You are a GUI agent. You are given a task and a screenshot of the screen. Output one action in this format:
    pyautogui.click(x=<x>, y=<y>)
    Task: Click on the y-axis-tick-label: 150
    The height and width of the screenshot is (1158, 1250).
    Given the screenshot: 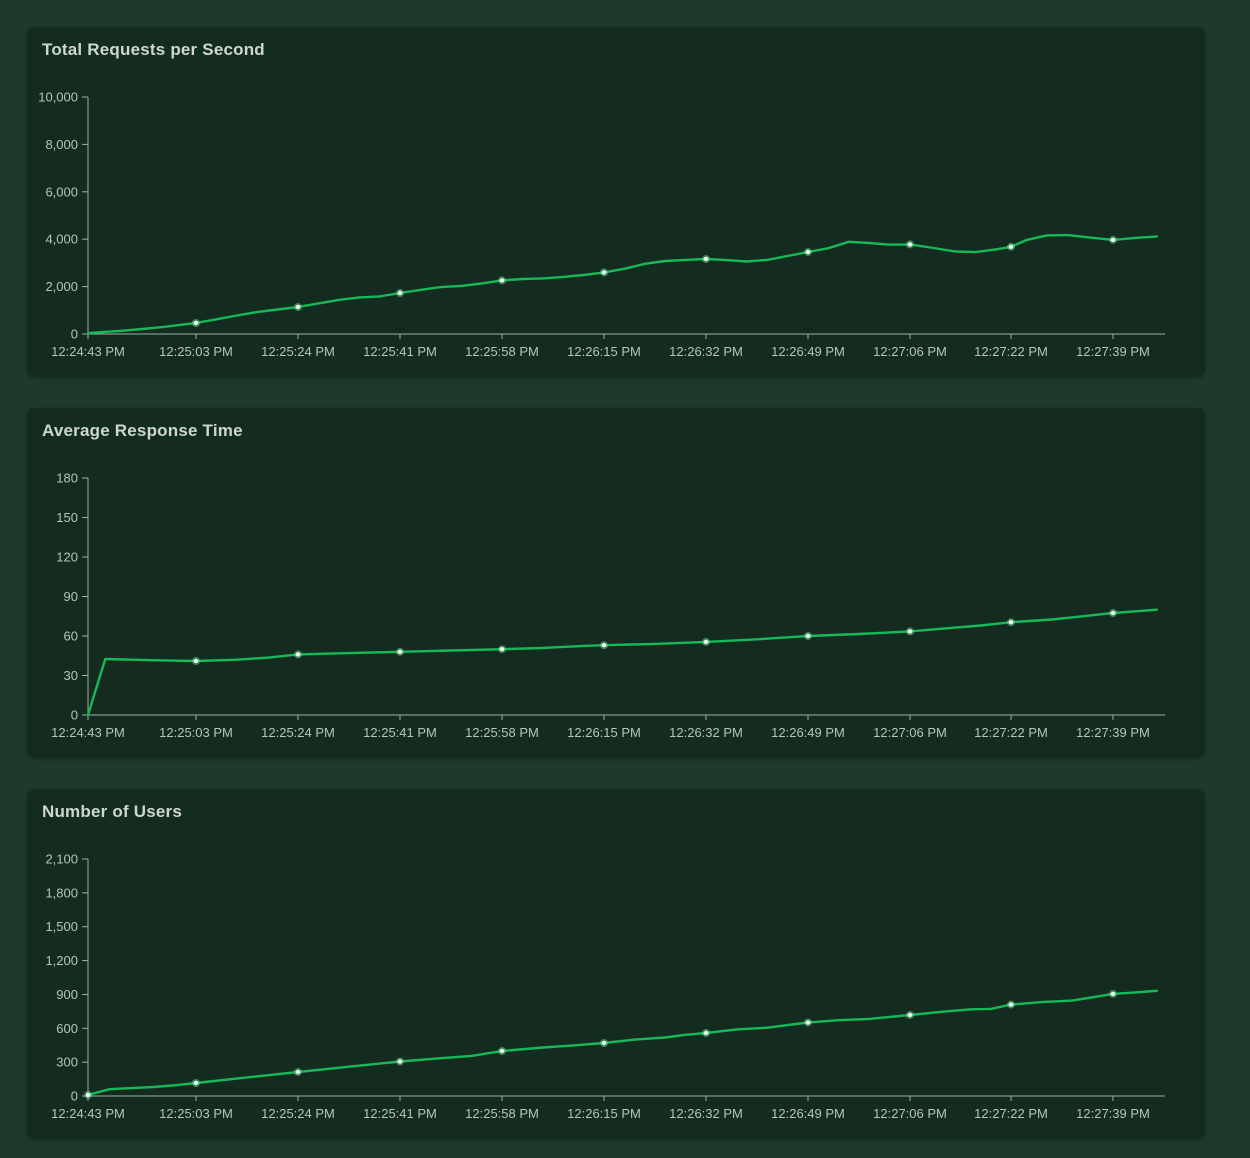 What is the action you would take?
    pyautogui.click(x=67, y=517)
    